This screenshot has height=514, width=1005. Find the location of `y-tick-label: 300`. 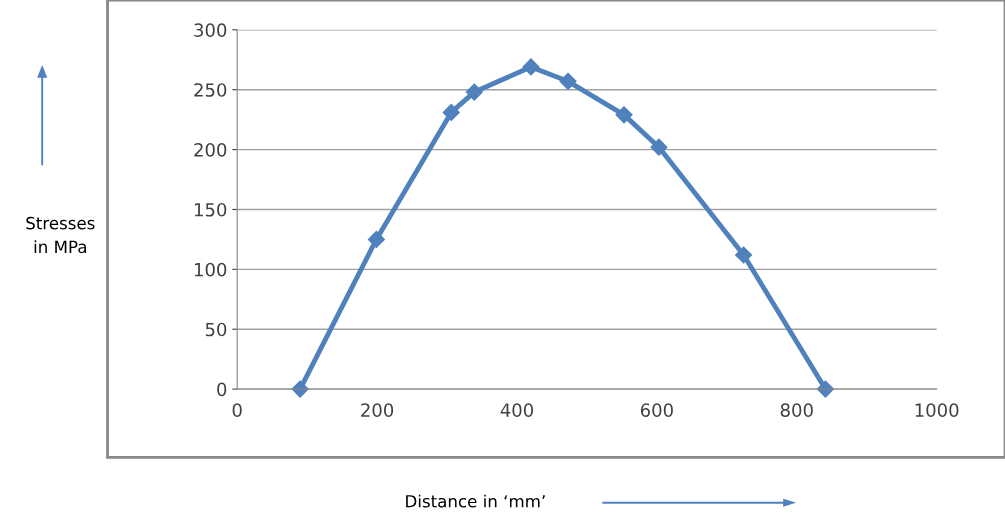

y-tick-label: 300 is located at coordinates (210, 30).